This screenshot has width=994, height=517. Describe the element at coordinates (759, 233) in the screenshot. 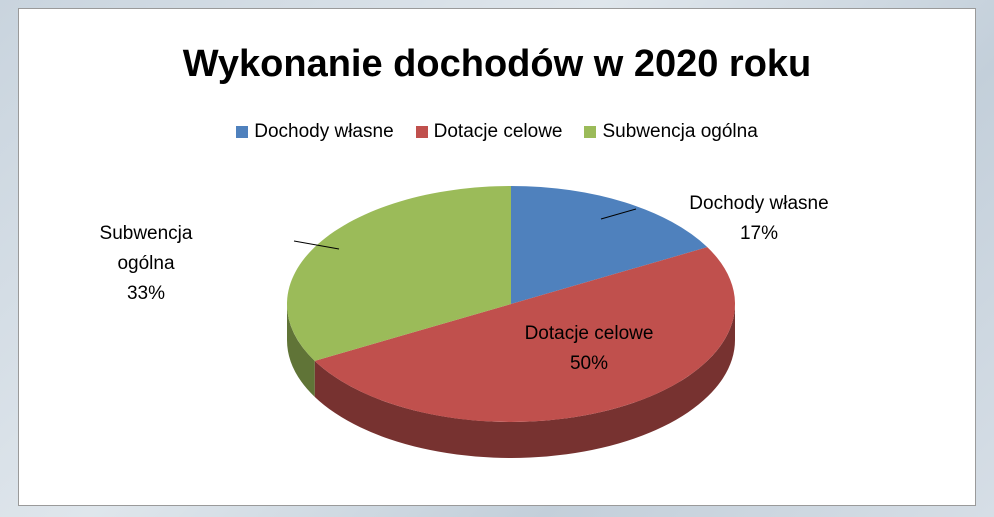

I see `data-label-value: 17%` at that location.